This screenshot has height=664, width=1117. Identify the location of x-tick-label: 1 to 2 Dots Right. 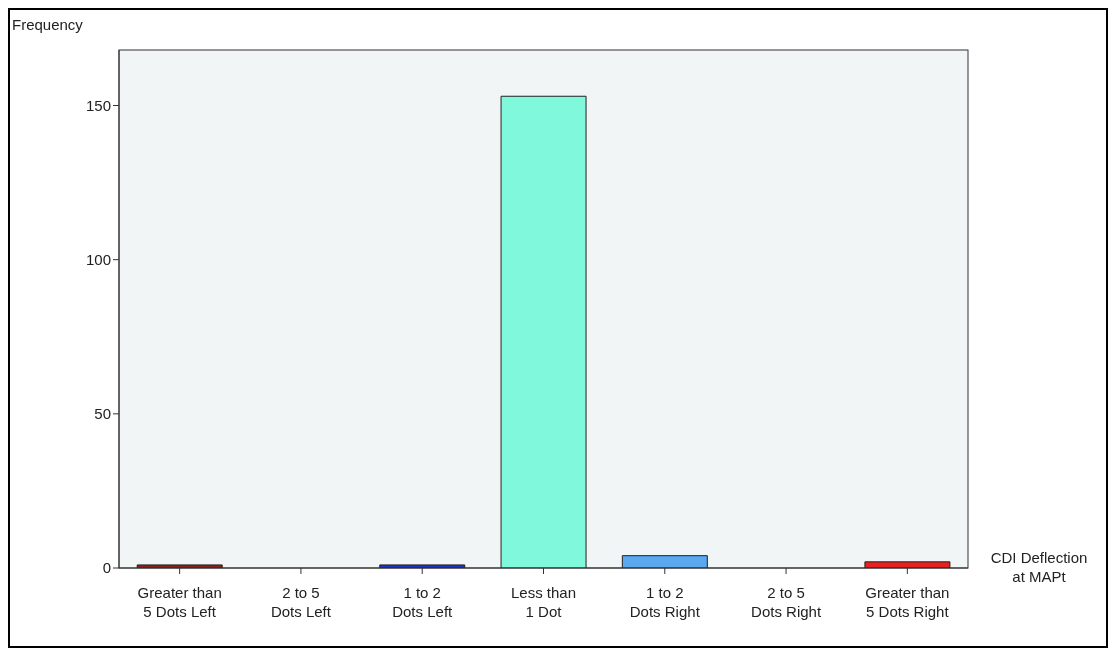
(665, 602).